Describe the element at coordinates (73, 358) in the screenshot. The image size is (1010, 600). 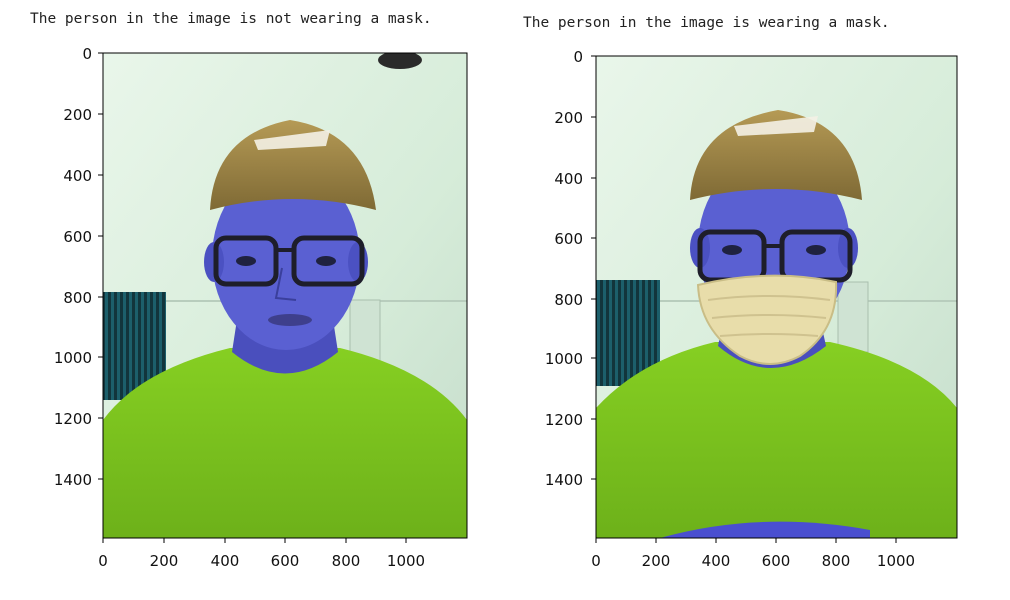
I see `ytick-left-1000: 1000` at that location.